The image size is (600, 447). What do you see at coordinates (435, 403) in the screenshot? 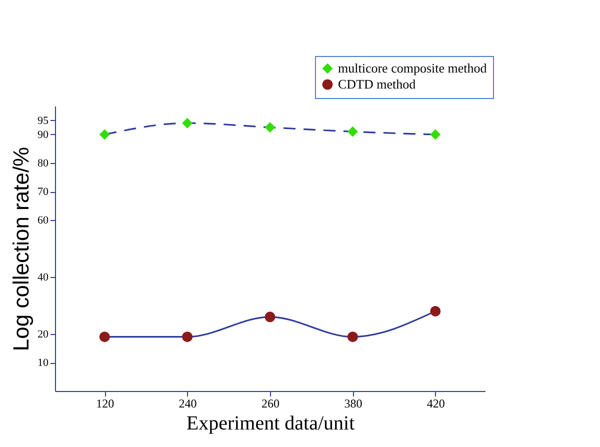
I see `x-tick-label: 420` at bounding box center [435, 403].